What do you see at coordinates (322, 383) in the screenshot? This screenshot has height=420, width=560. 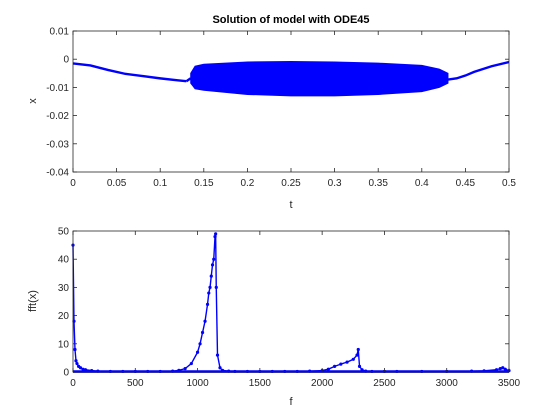 I see `bottom-x-tick-label: 2000` at bounding box center [322, 383].